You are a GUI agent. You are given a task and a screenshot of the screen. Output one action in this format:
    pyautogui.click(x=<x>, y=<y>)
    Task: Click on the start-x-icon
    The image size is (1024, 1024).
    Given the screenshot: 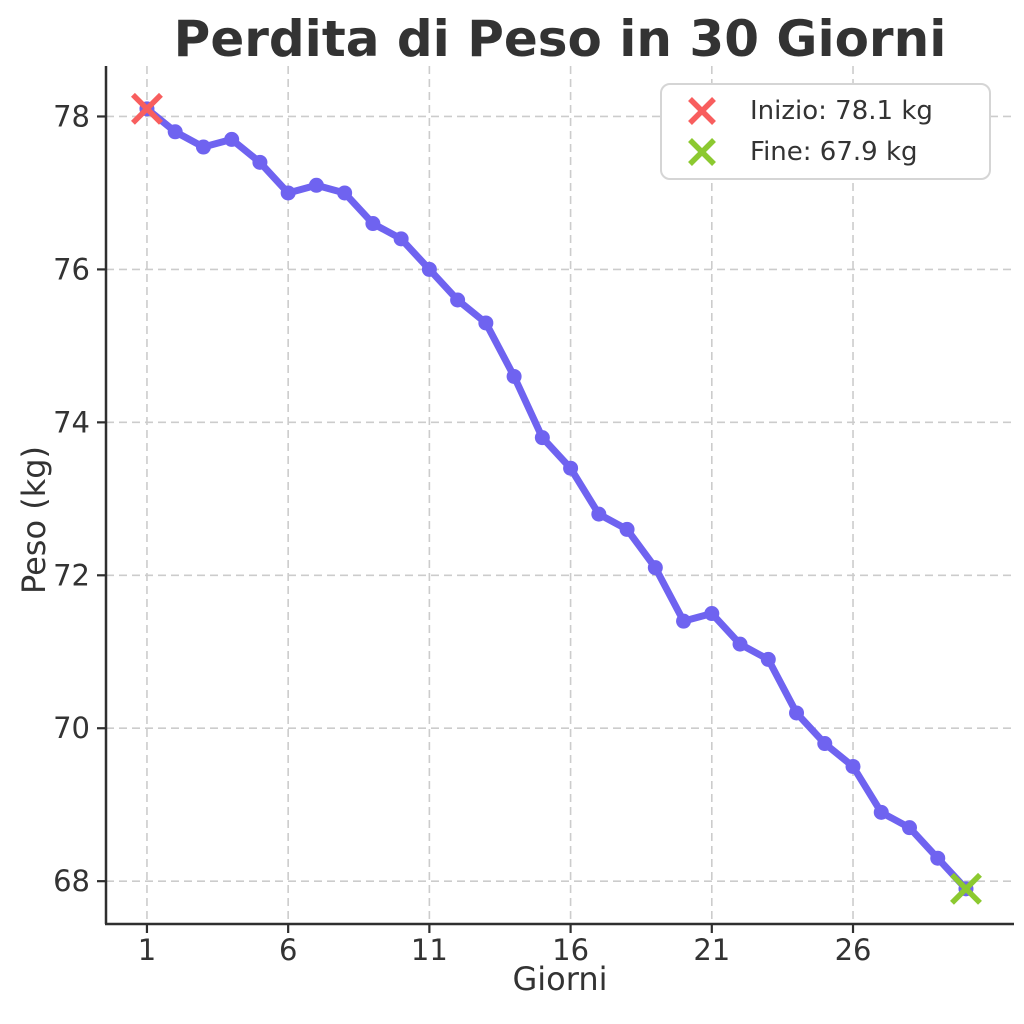 What is the action you would take?
    pyautogui.click(x=702, y=110)
    